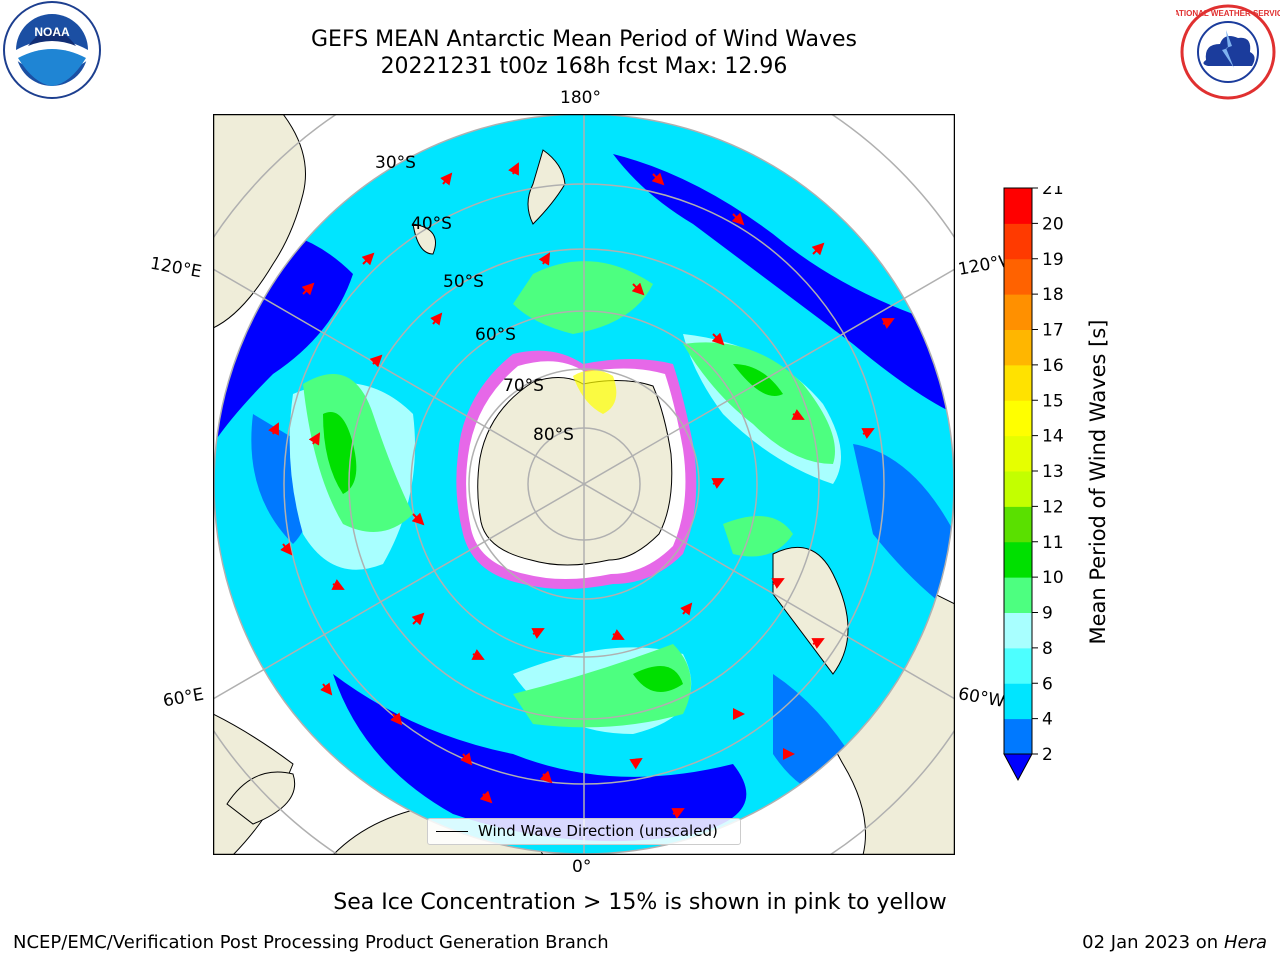 The image size is (1280, 960). Describe the element at coordinates (395, 163) in the screenshot. I see `lat-label-30s: 30°S` at that location.